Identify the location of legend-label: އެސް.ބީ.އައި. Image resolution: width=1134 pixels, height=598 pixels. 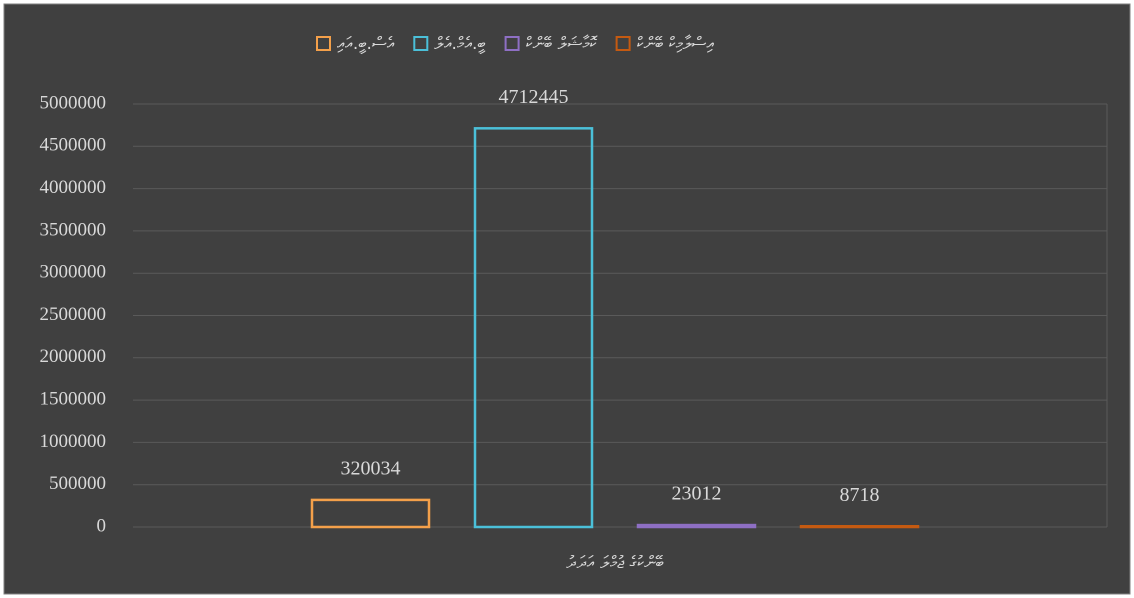
(366, 44).